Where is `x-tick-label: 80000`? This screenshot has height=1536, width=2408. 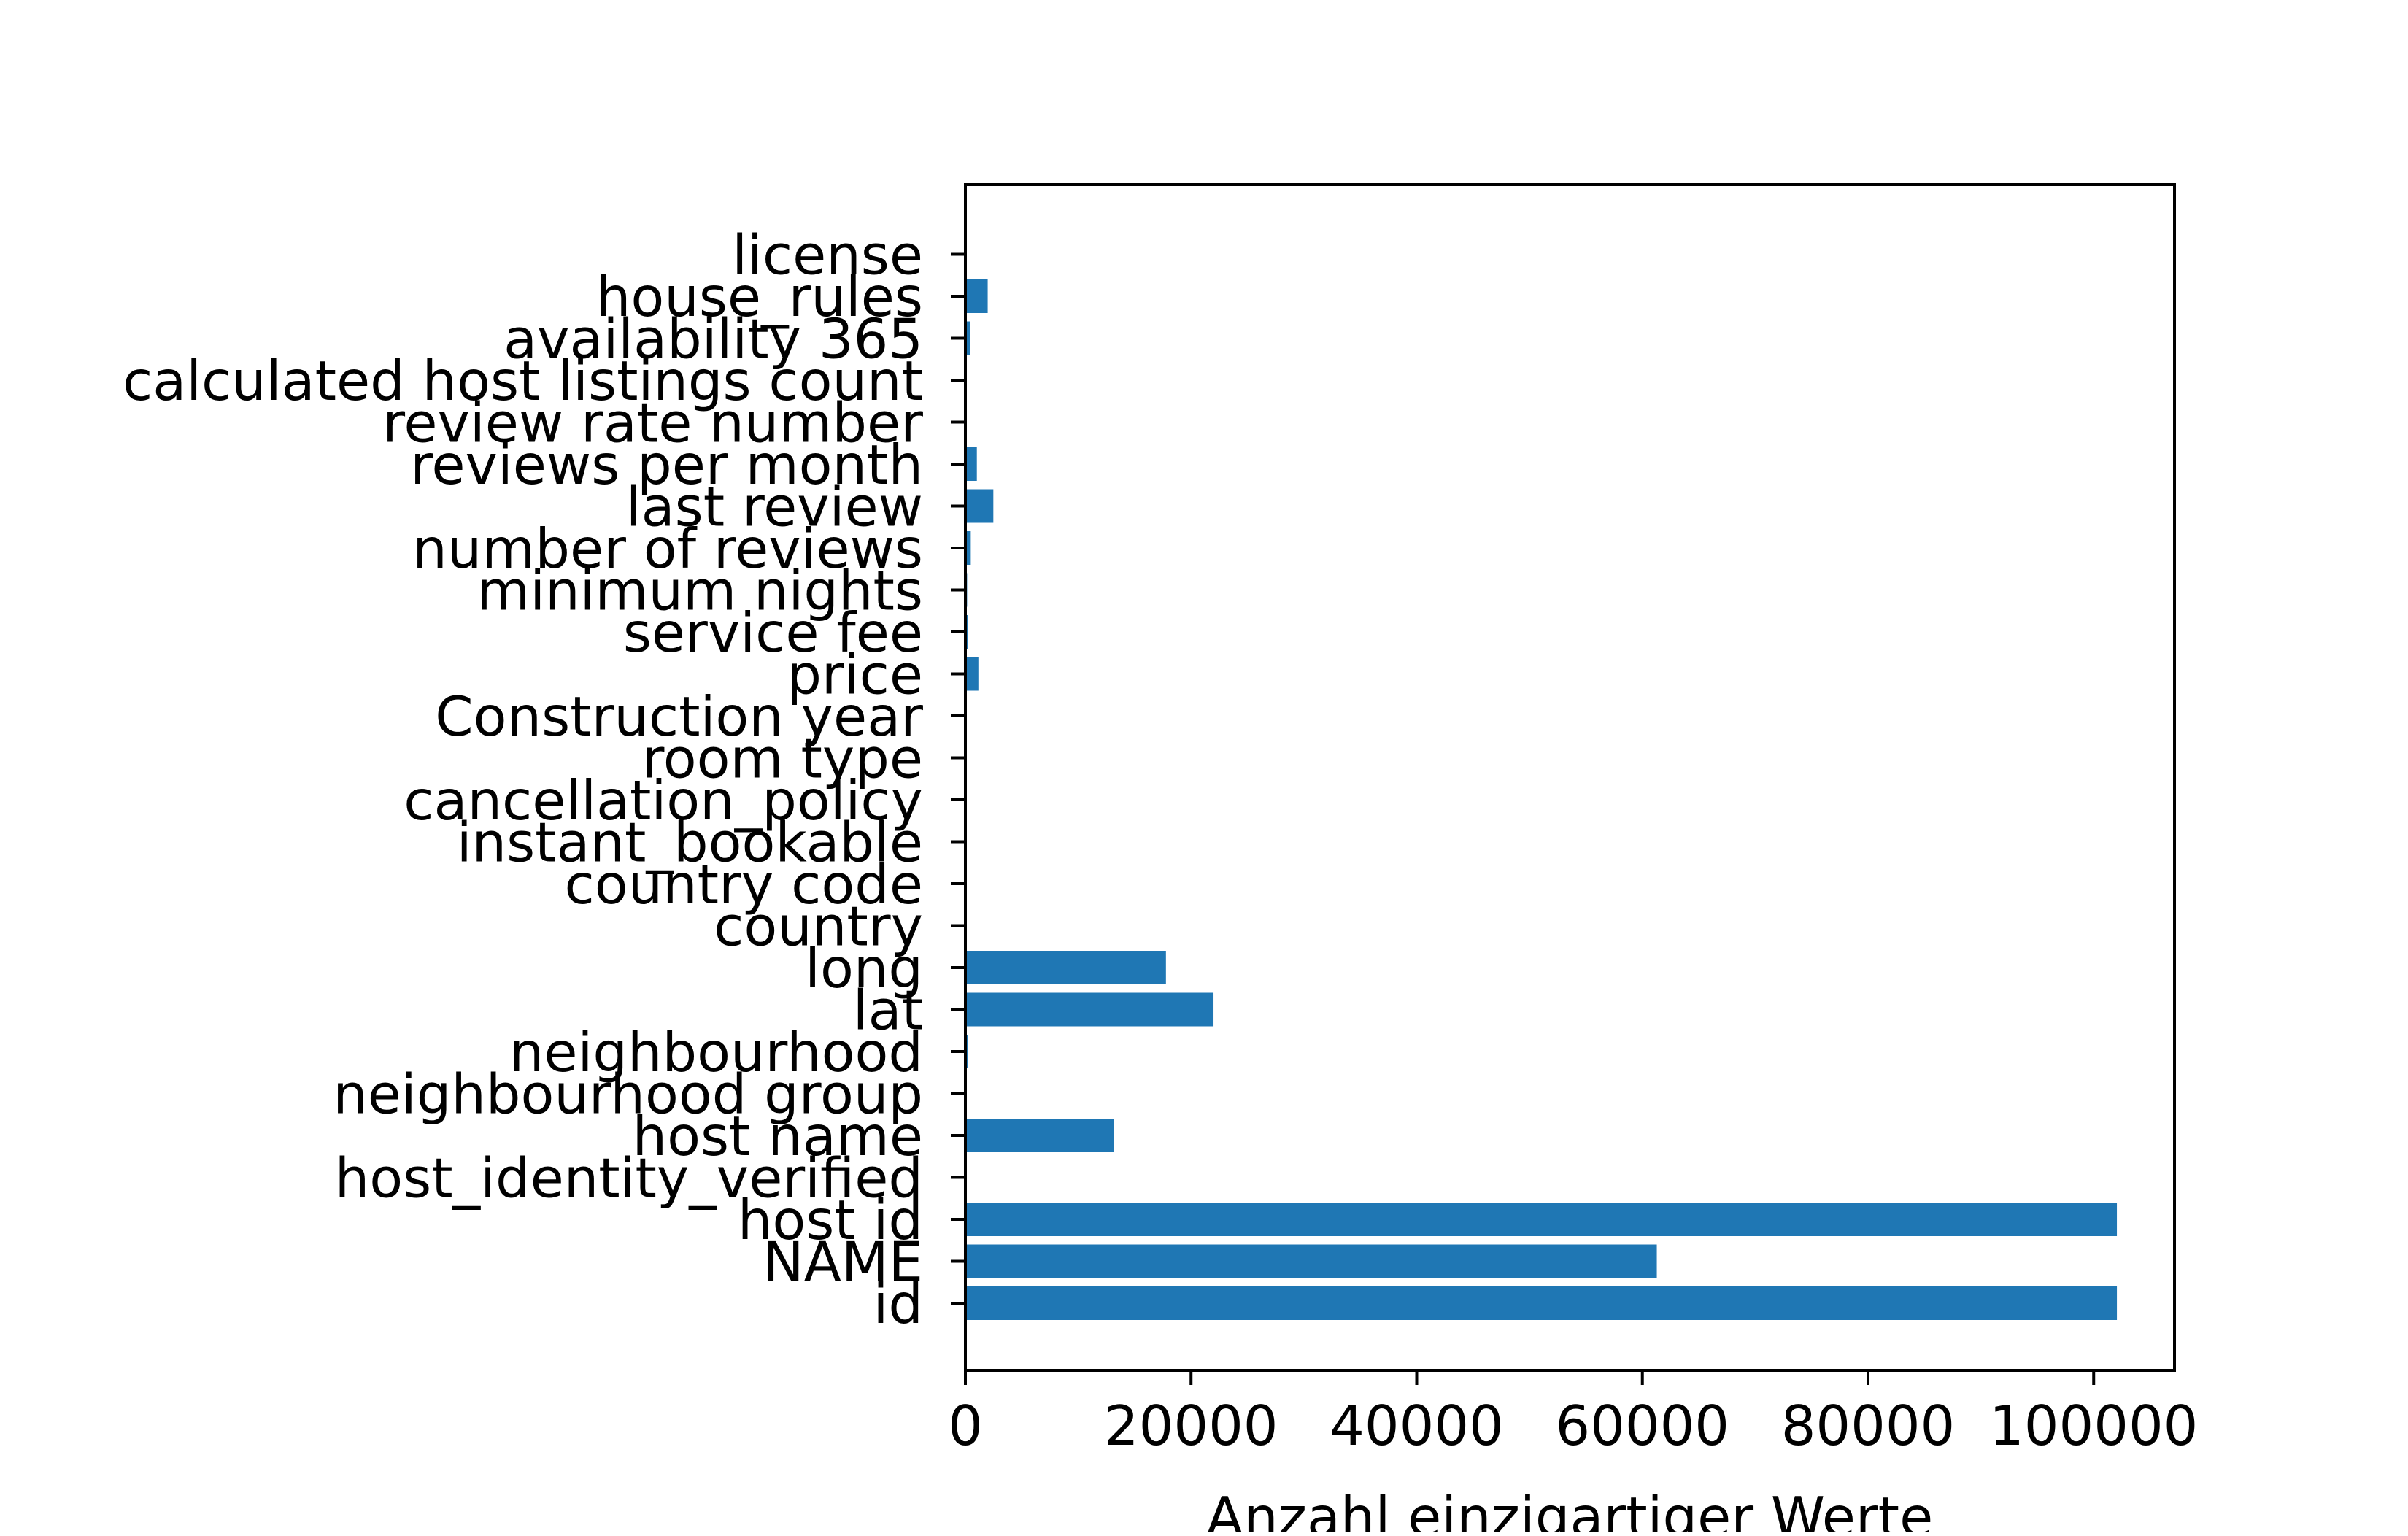
x-tick-label: 80000 is located at coordinates (1868, 1426).